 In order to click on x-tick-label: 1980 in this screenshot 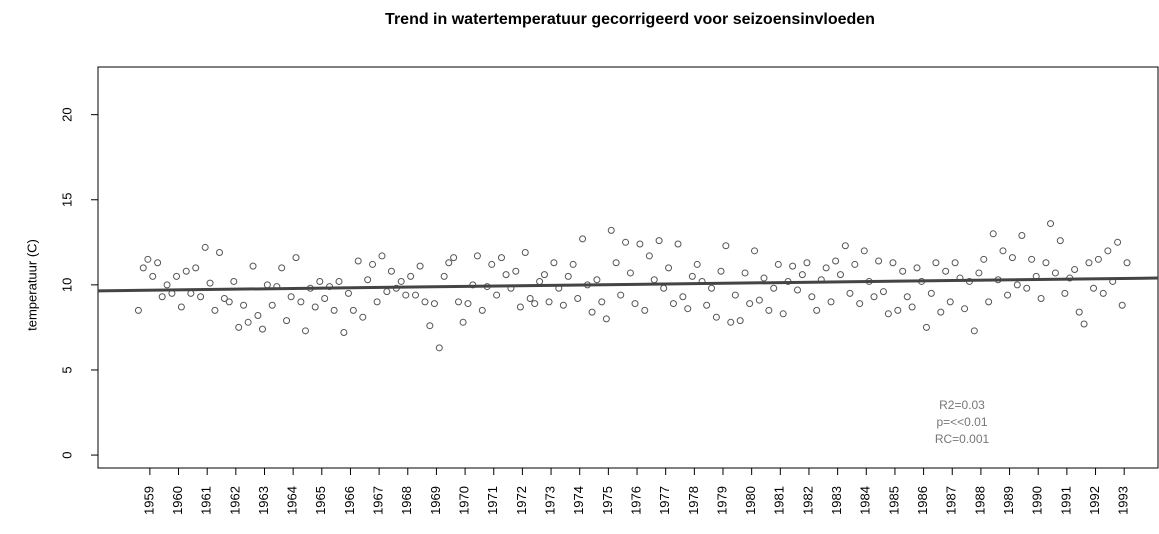, I will do `click(750, 500)`.